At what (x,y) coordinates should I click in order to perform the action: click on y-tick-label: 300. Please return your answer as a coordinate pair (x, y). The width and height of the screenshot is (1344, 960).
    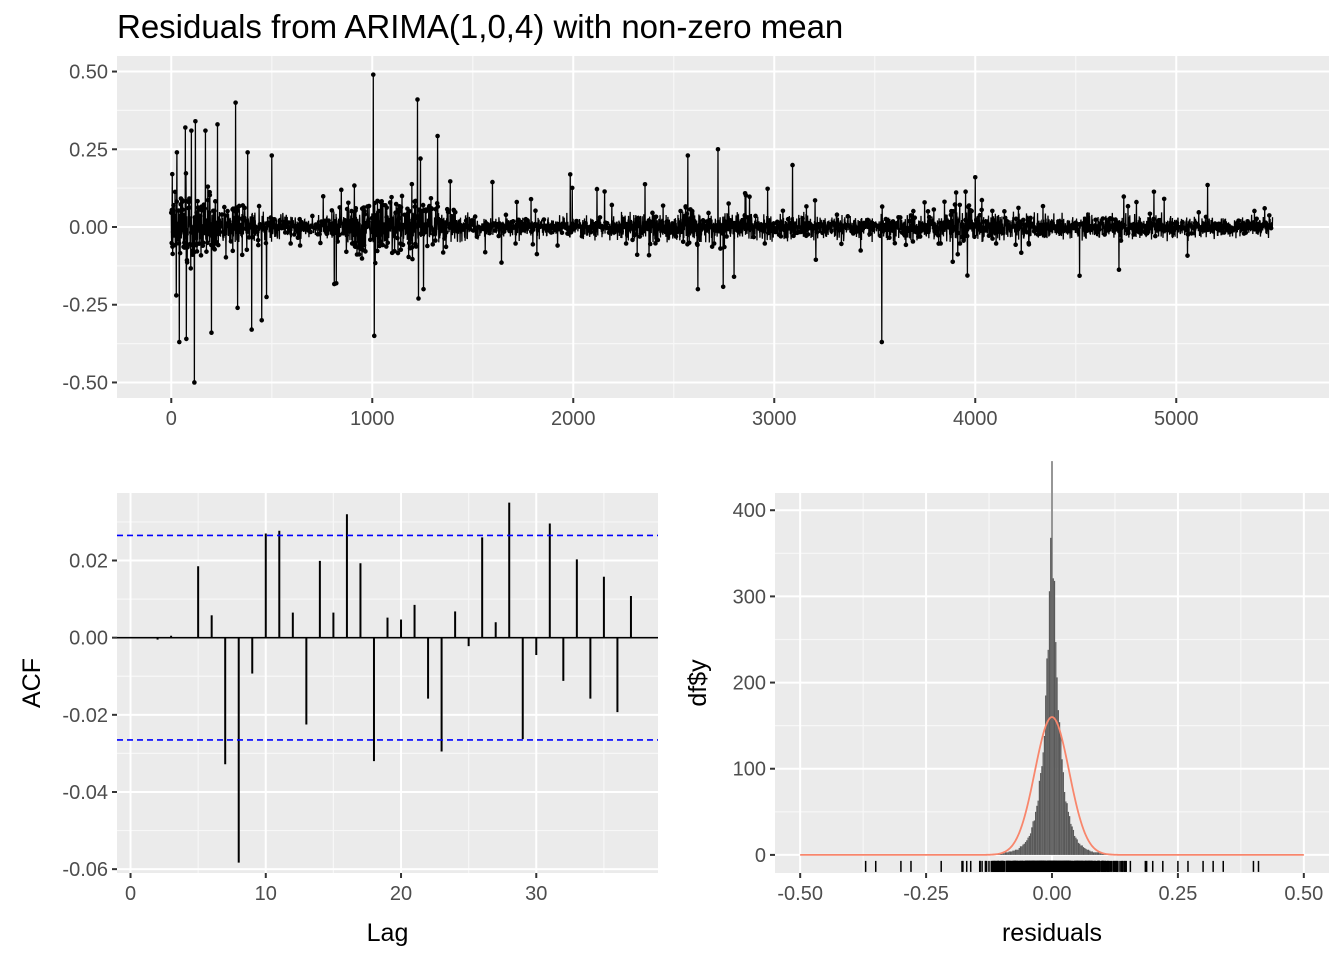
    Looking at the image, I should click on (749, 597).